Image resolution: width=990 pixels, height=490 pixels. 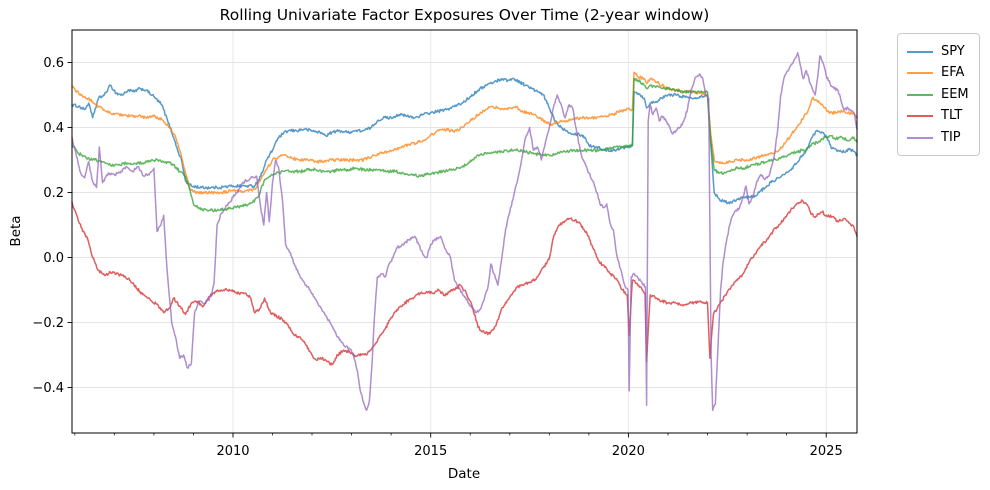 I want to click on x-tick-label: 2025, so click(x=826, y=451).